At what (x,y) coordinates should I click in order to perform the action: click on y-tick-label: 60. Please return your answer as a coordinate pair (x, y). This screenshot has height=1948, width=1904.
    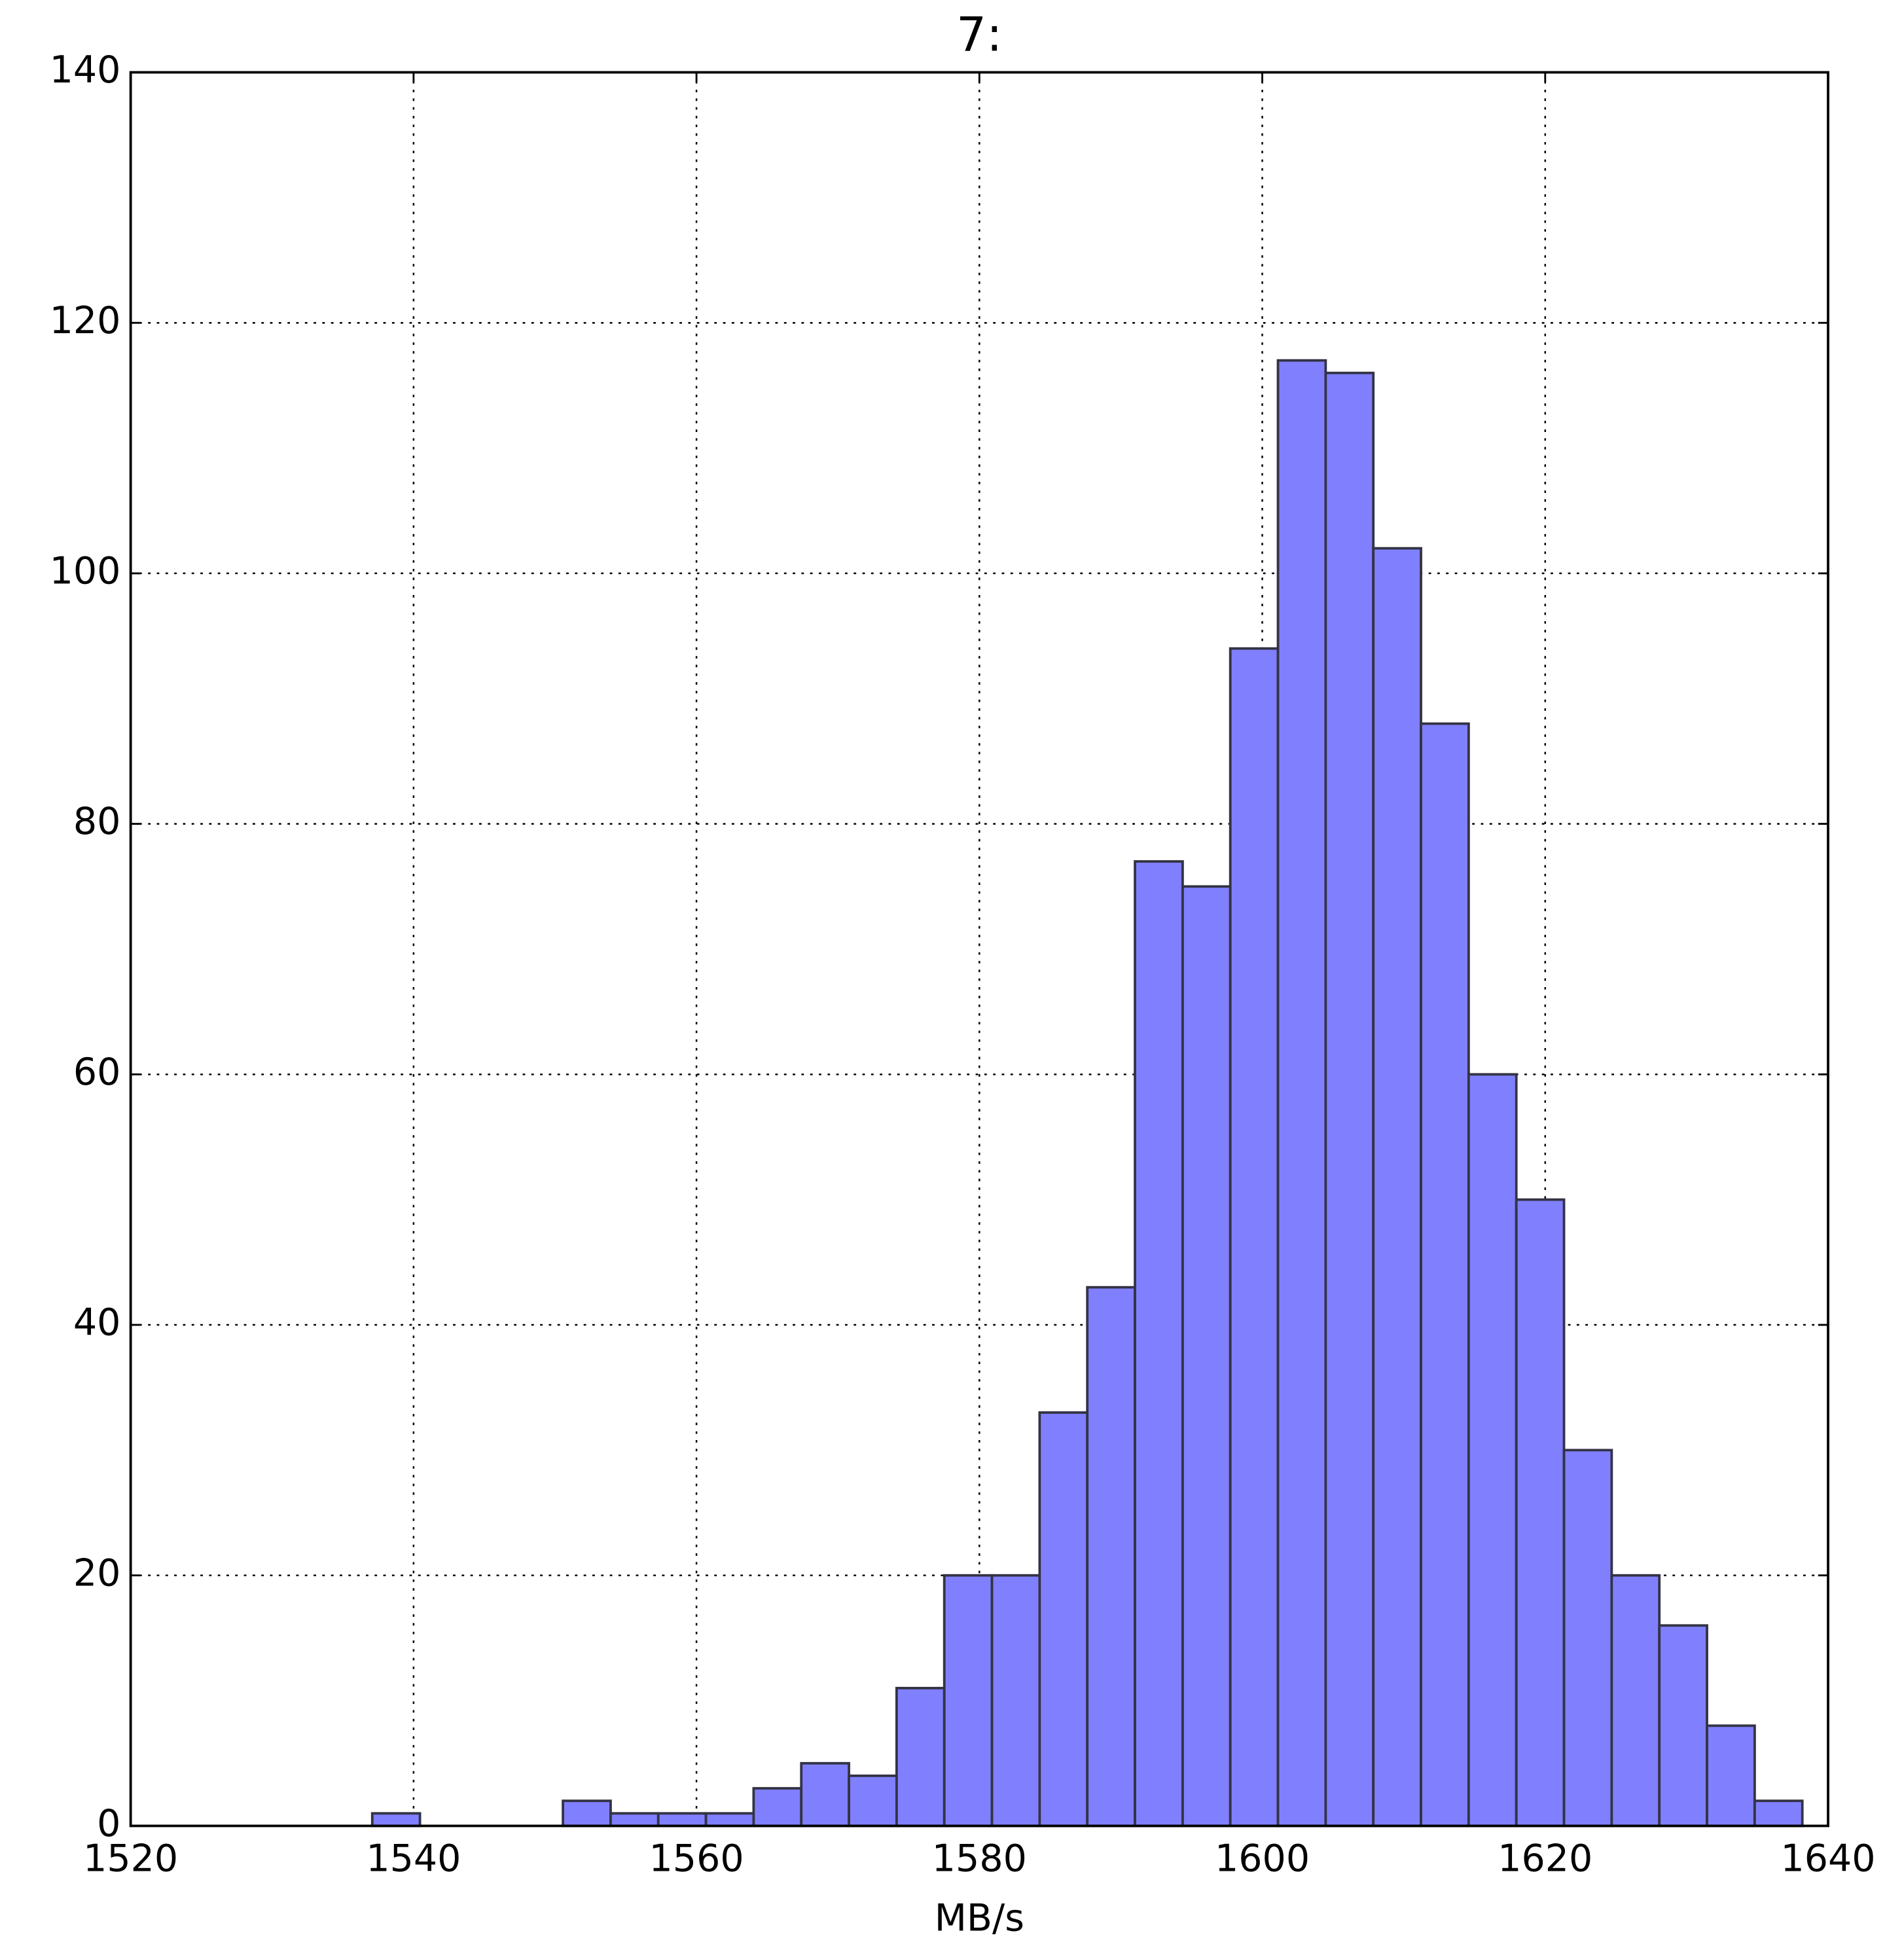
    Looking at the image, I should click on (97, 1072).